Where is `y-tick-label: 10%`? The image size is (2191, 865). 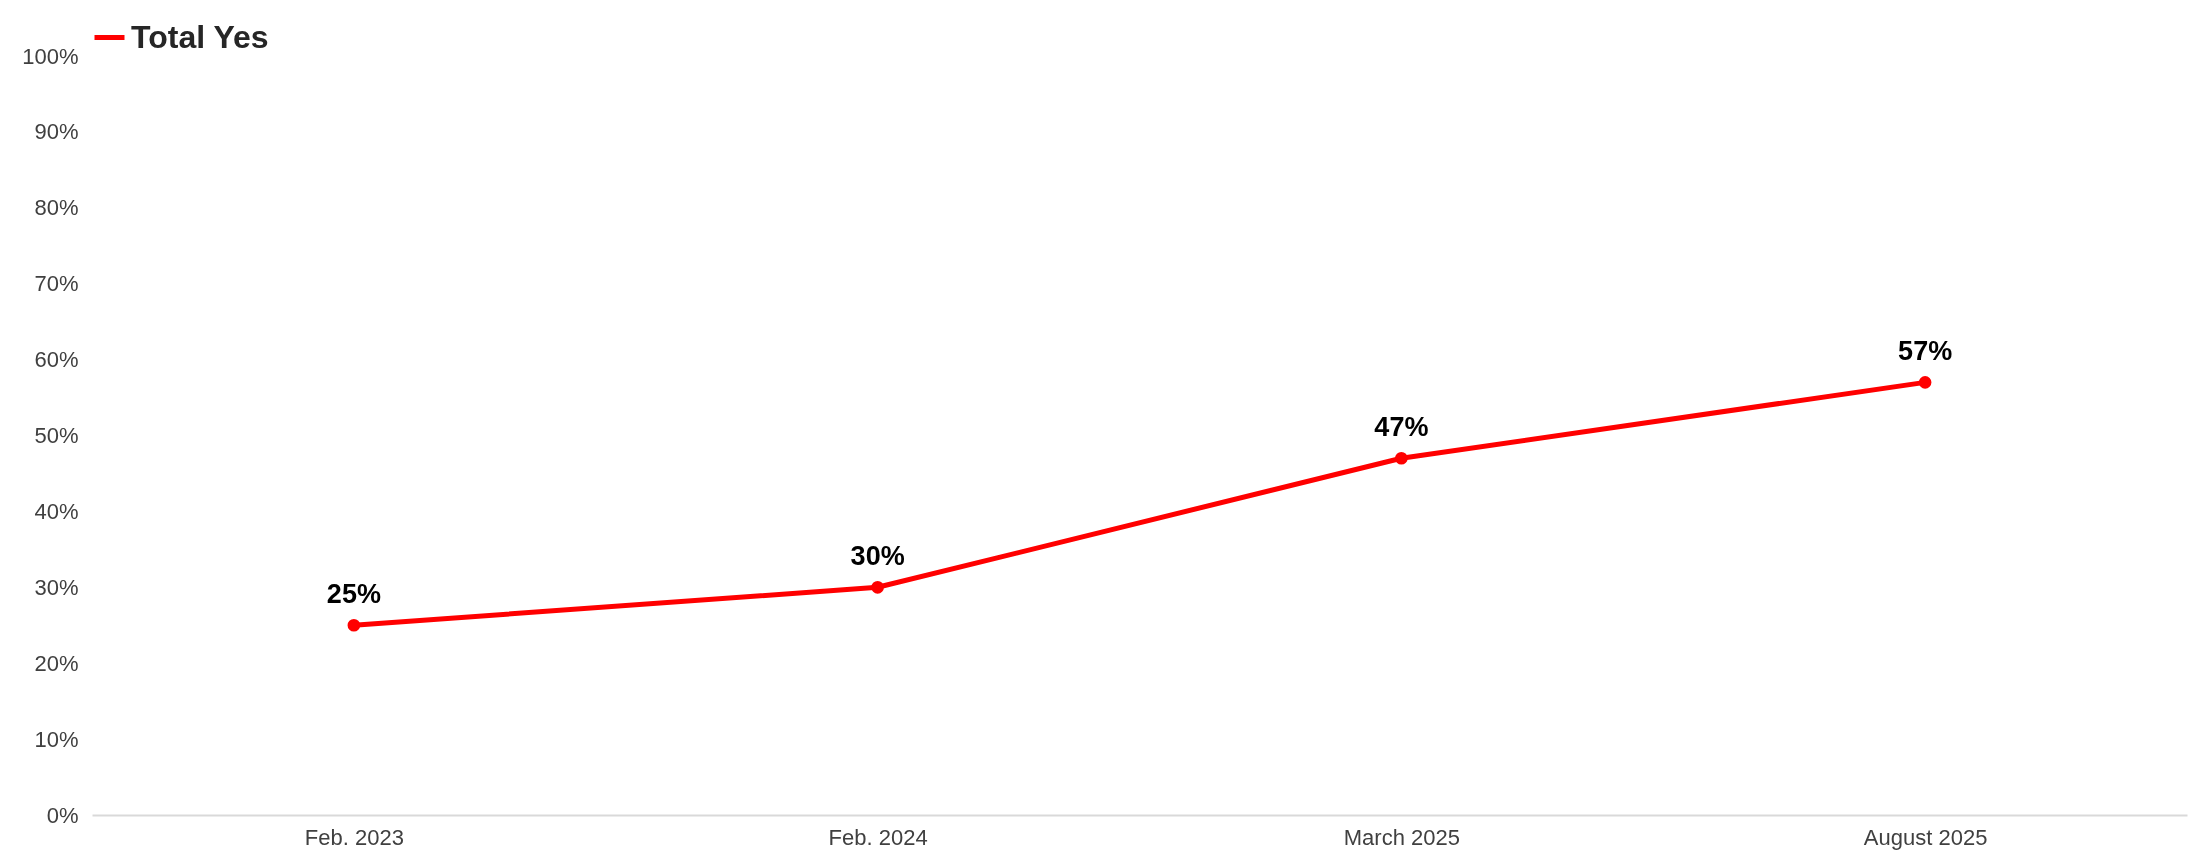 y-tick-label: 10% is located at coordinates (56, 739).